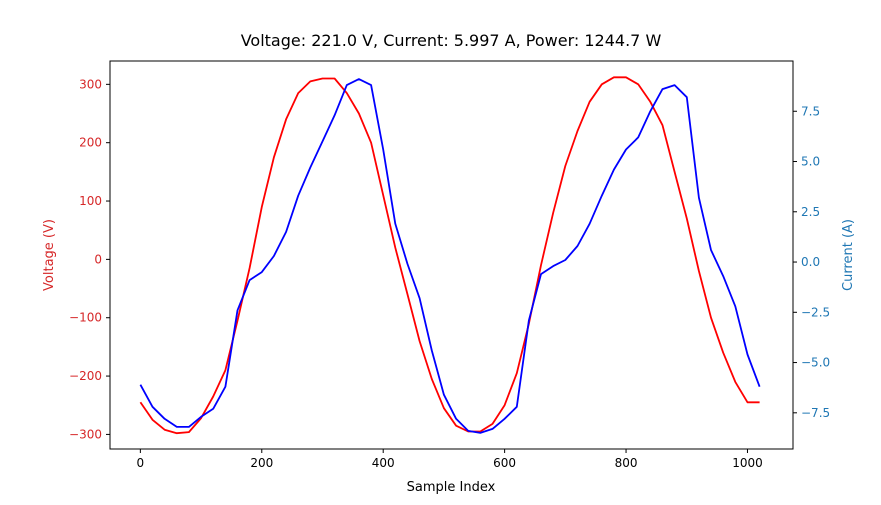 This screenshot has width=881, height=505. What do you see at coordinates (626, 463) in the screenshot?
I see `x-tick-label: 800` at bounding box center [626, 463].